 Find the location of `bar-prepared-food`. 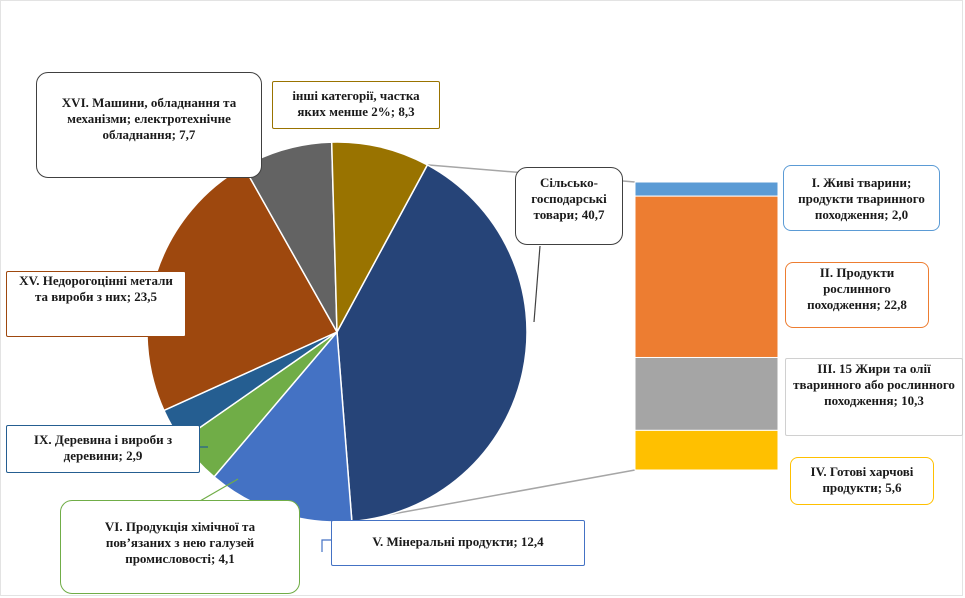

bar-prepared-food is located at coordinates (706, 450).